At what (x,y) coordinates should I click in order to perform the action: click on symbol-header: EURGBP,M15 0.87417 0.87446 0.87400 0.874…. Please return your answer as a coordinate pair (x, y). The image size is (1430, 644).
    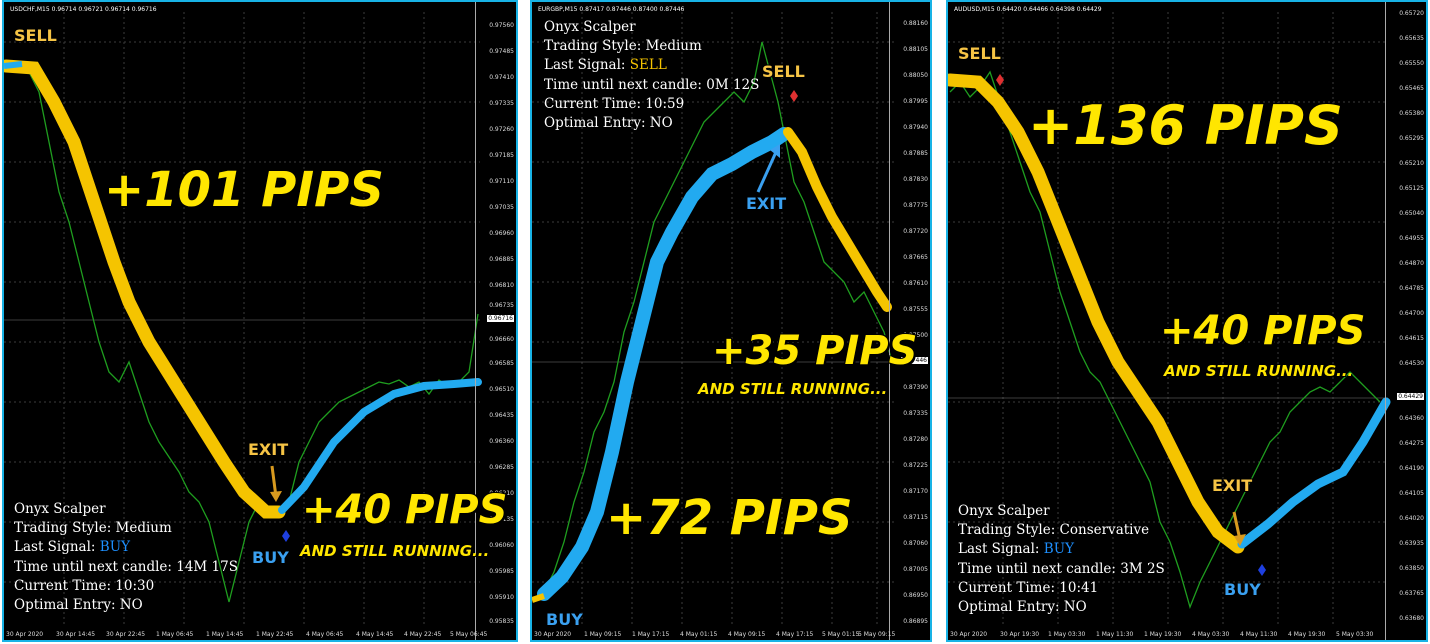
    Looking at the image, I should click on (611, 9).